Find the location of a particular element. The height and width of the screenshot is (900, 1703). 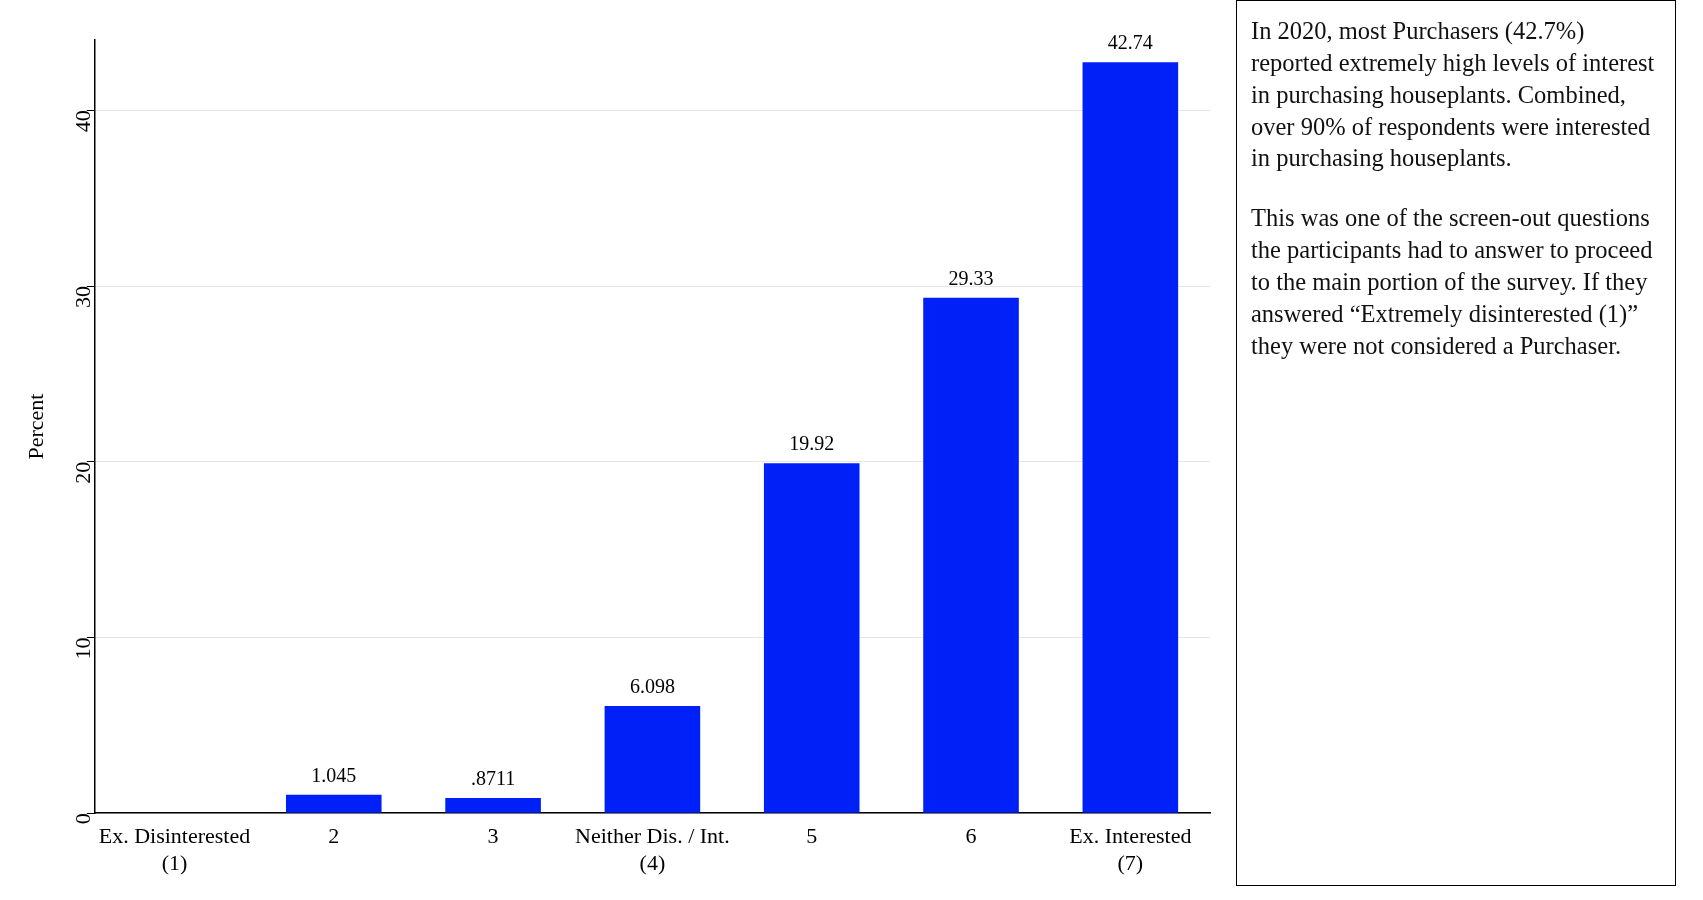

text: In 2020, most Purchasers (42.7%) reported extremely high levels of interest in purchasing houseplants. Combined, over 90% of respondents were interested in purchasing houseplants. is located at coordinates (1453, 95).